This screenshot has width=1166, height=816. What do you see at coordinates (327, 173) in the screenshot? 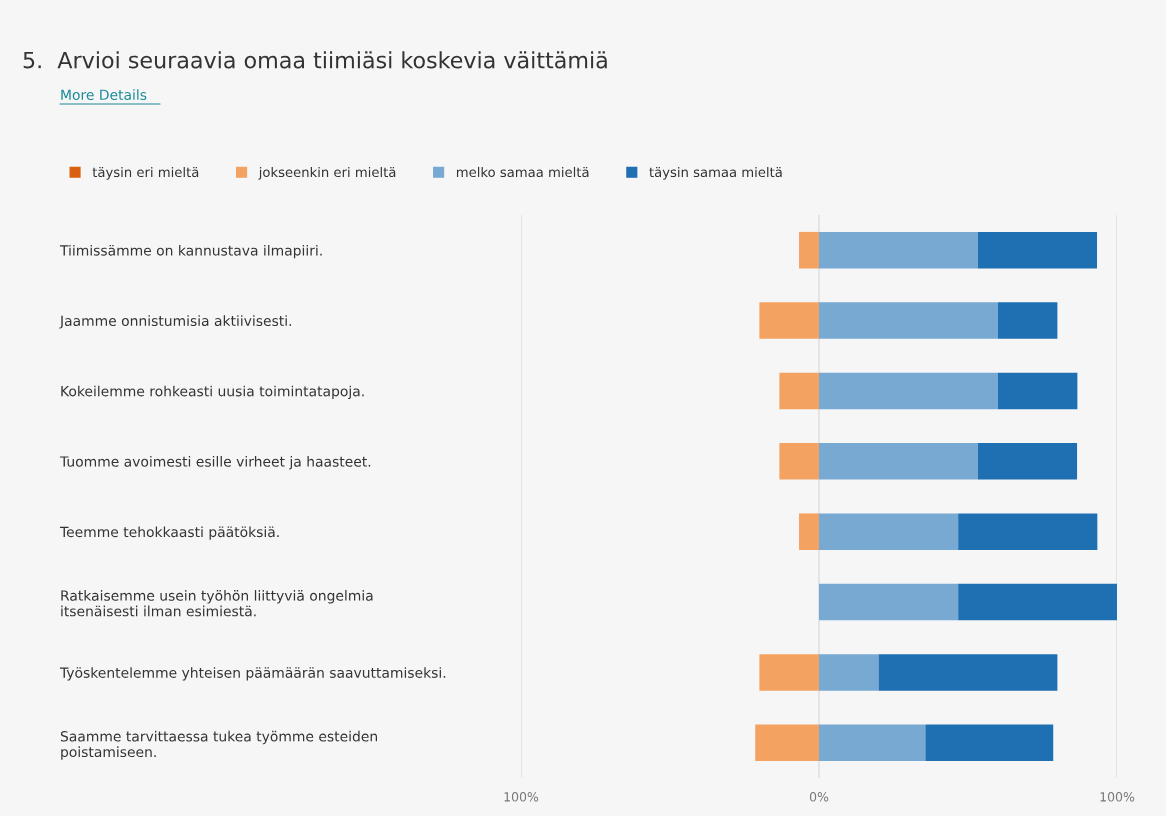
I see `legend-label: jokseenkin eri mieltä` at bounding box center [327, 173].